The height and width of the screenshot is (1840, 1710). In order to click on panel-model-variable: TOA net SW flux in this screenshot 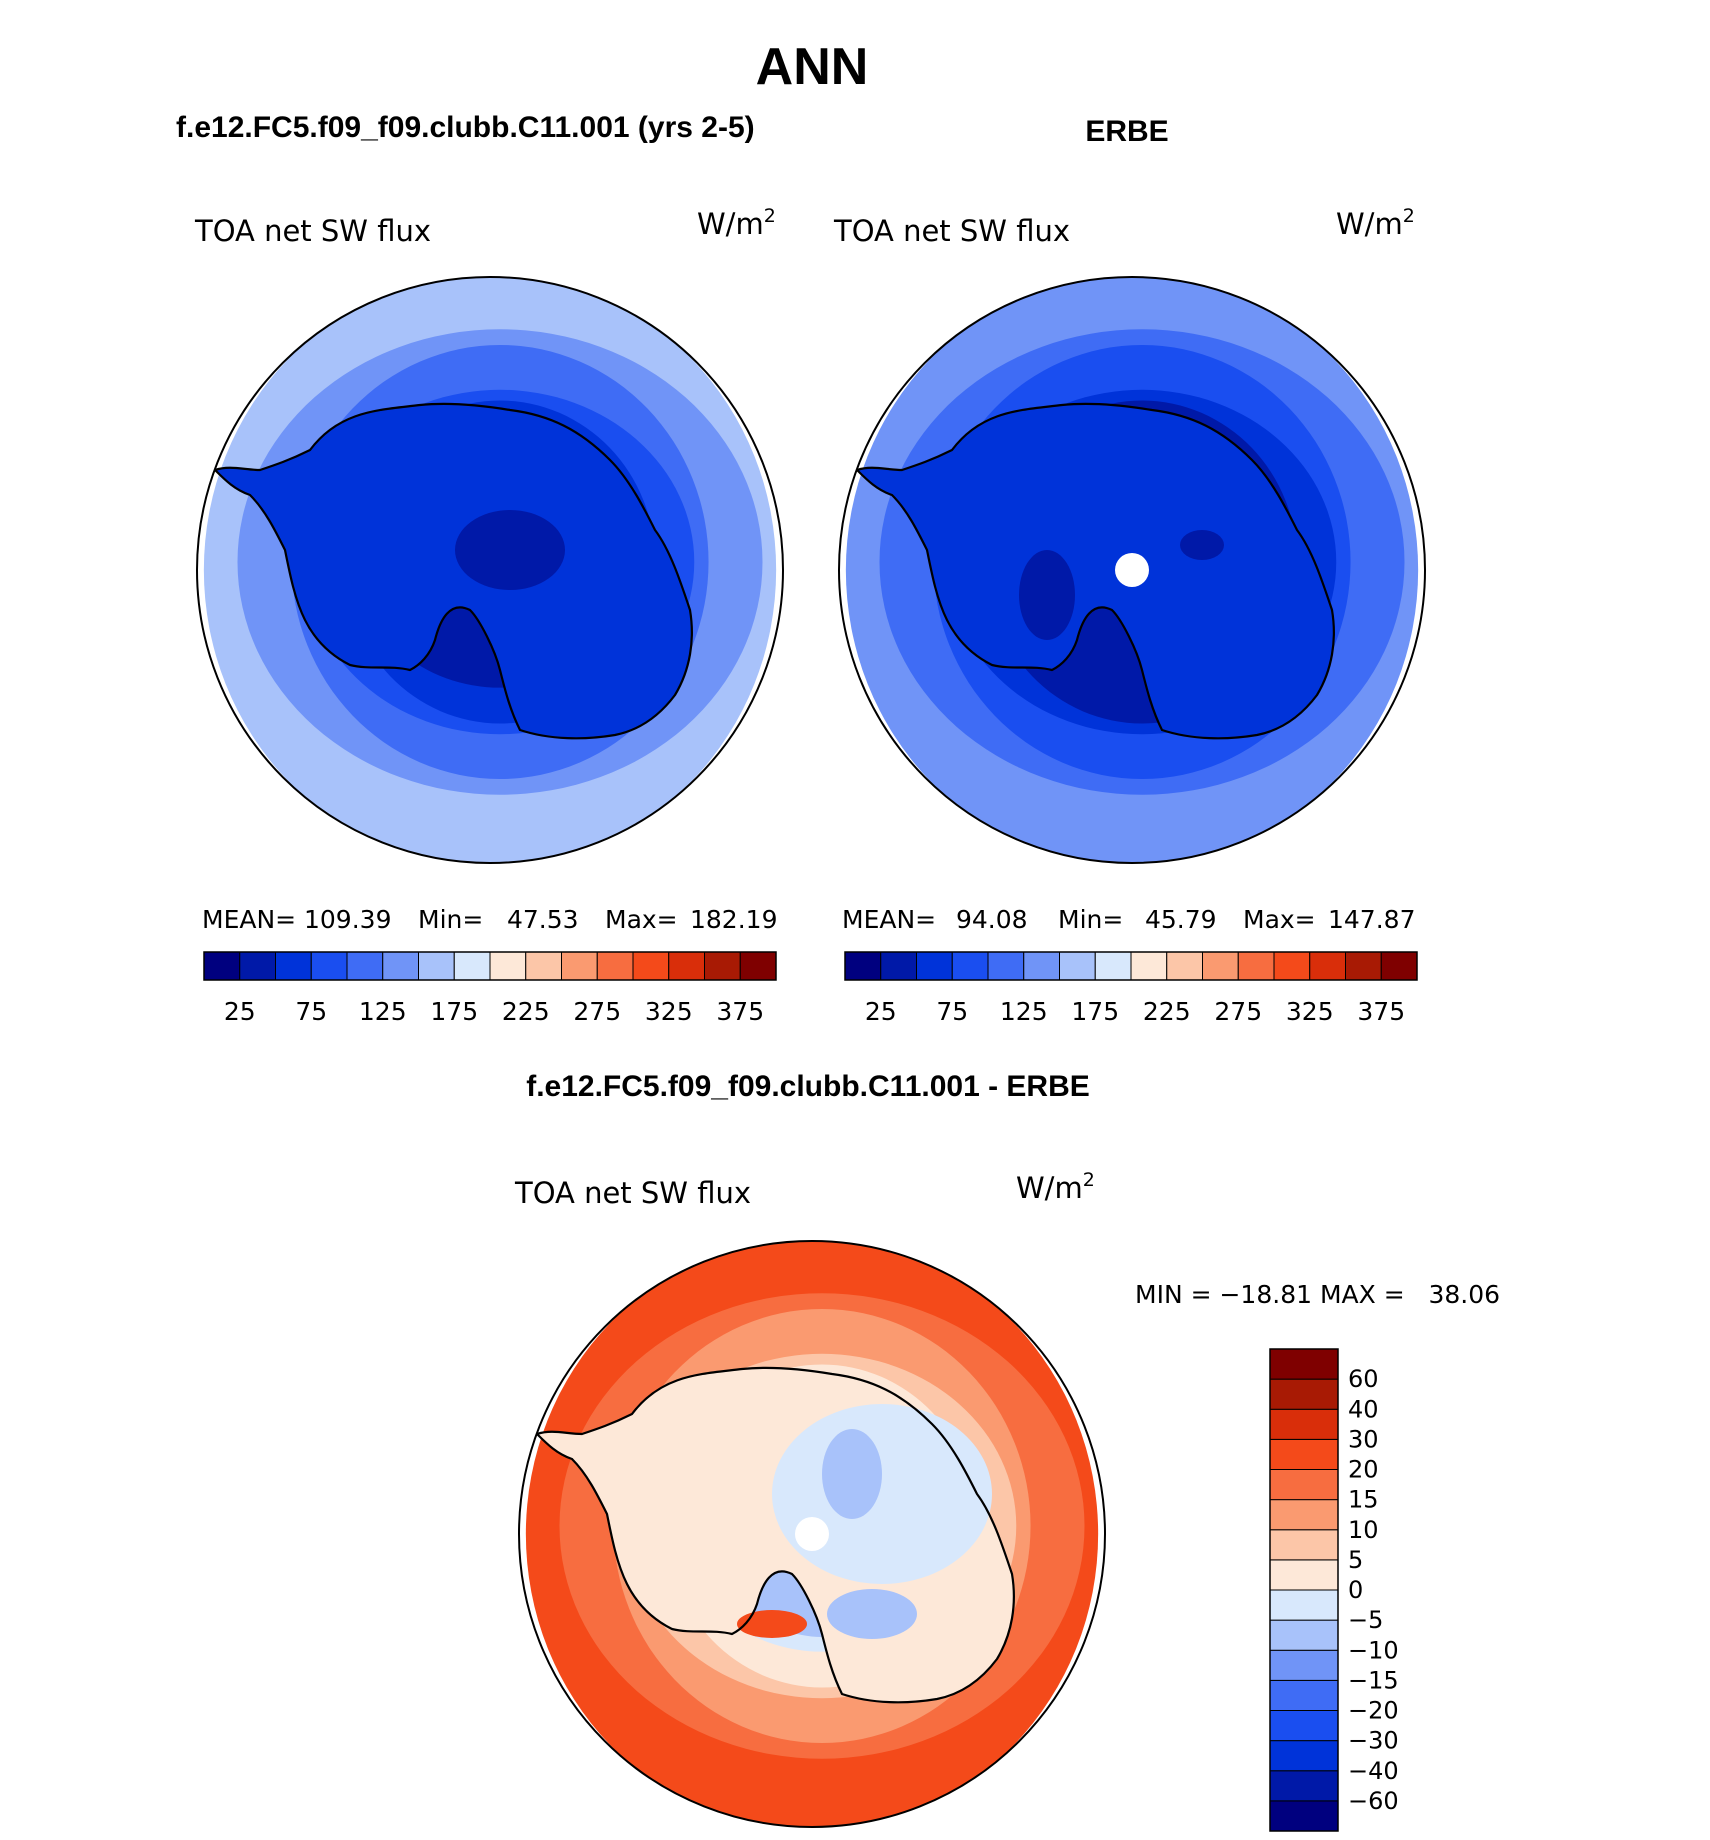, I will do `click(312, 231)`.